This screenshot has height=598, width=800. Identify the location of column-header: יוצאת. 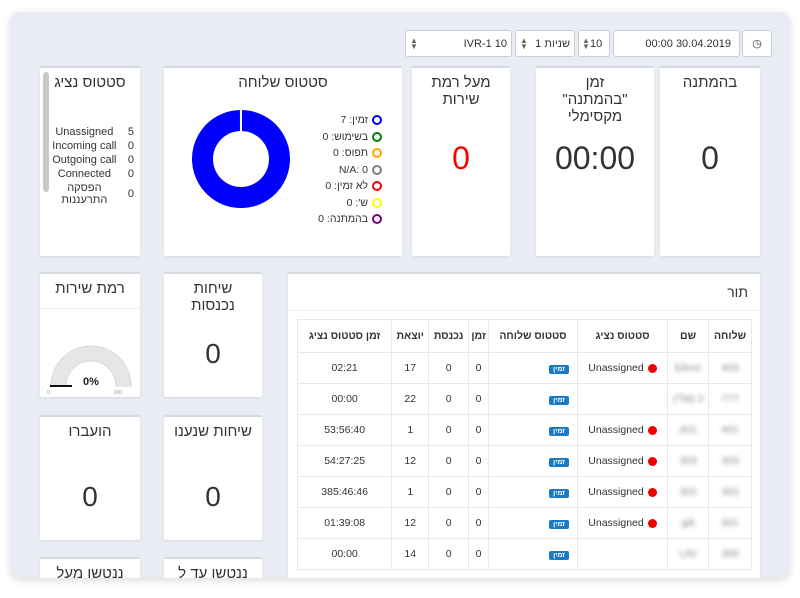
(410, 336).